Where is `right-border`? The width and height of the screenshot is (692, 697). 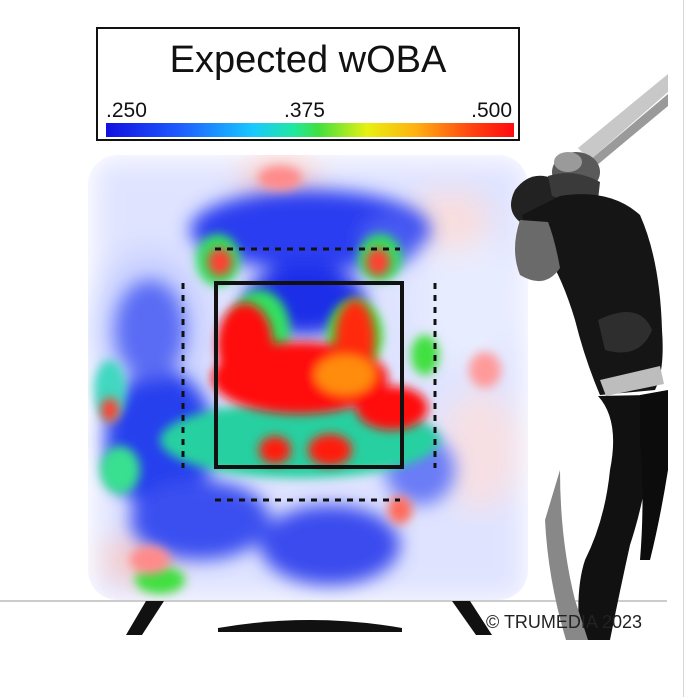 right-border is located at coordinates (683, 348).